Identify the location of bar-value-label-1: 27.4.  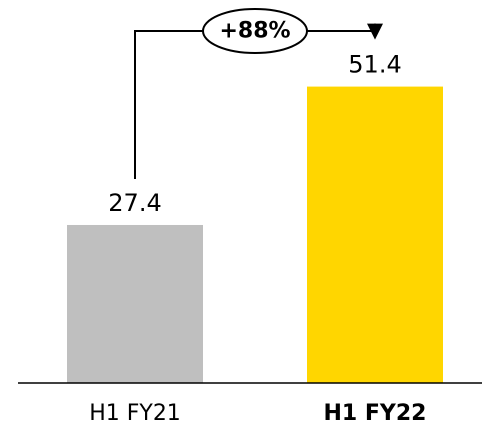
(134, 203).